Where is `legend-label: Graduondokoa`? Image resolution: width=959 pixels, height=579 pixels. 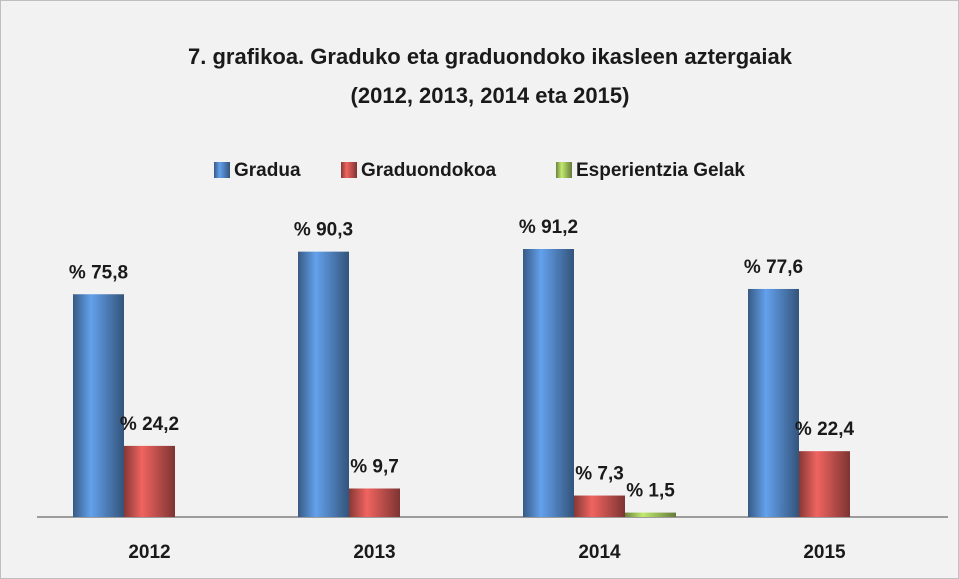
legend-label: Graduondokoa is located at coordinates (429, 170).